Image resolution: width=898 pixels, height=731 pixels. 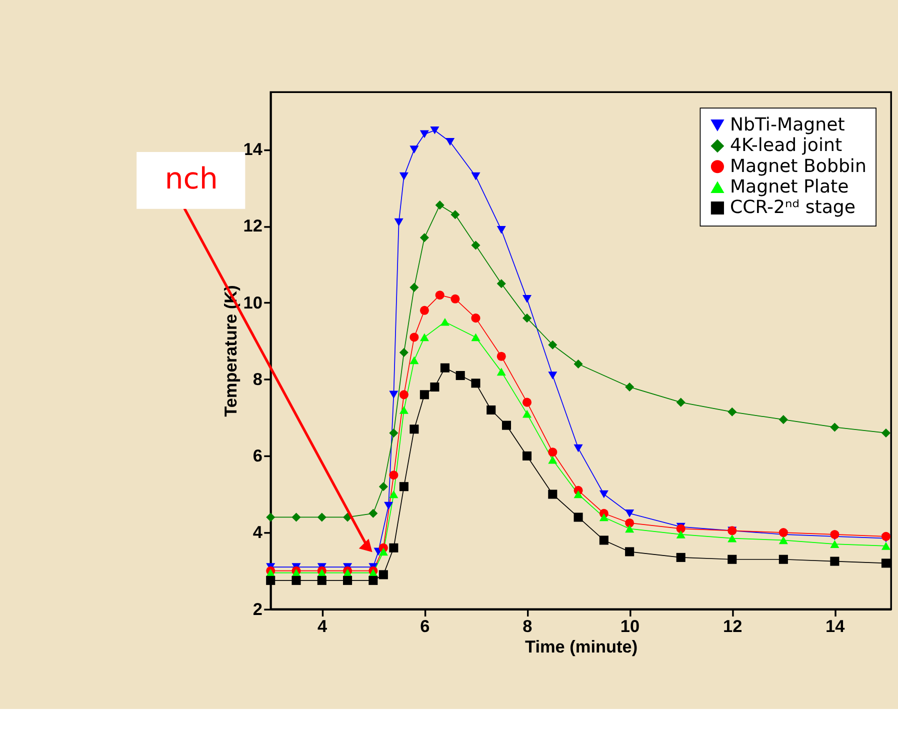 I want to click on x-tick-label: 8, so click(x=527, y=626).